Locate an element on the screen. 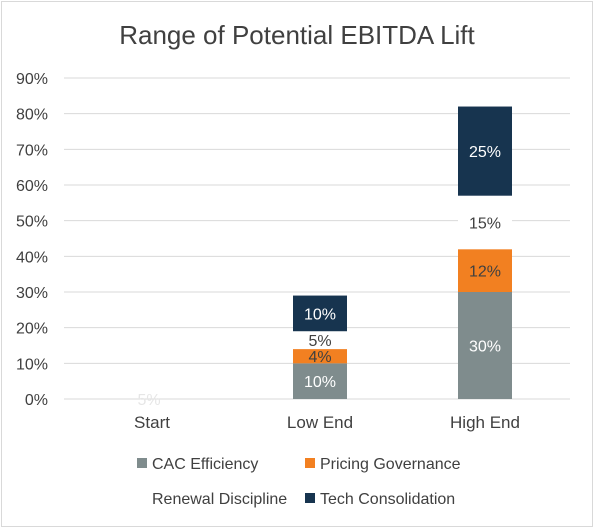  data-label: 4% is located at coordinates (319, 357).